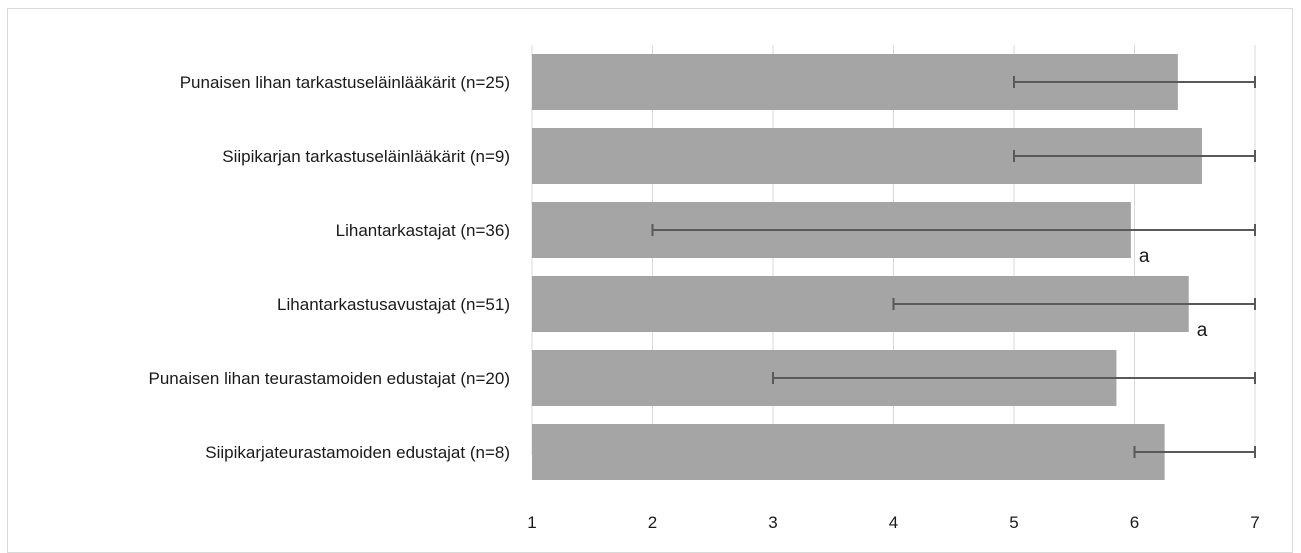 The image size is (1301, 553). What do you see at coordinates (531, 522) in the screenshot?
I see `x-tick-label: 1` at bounding box center [531, 522].